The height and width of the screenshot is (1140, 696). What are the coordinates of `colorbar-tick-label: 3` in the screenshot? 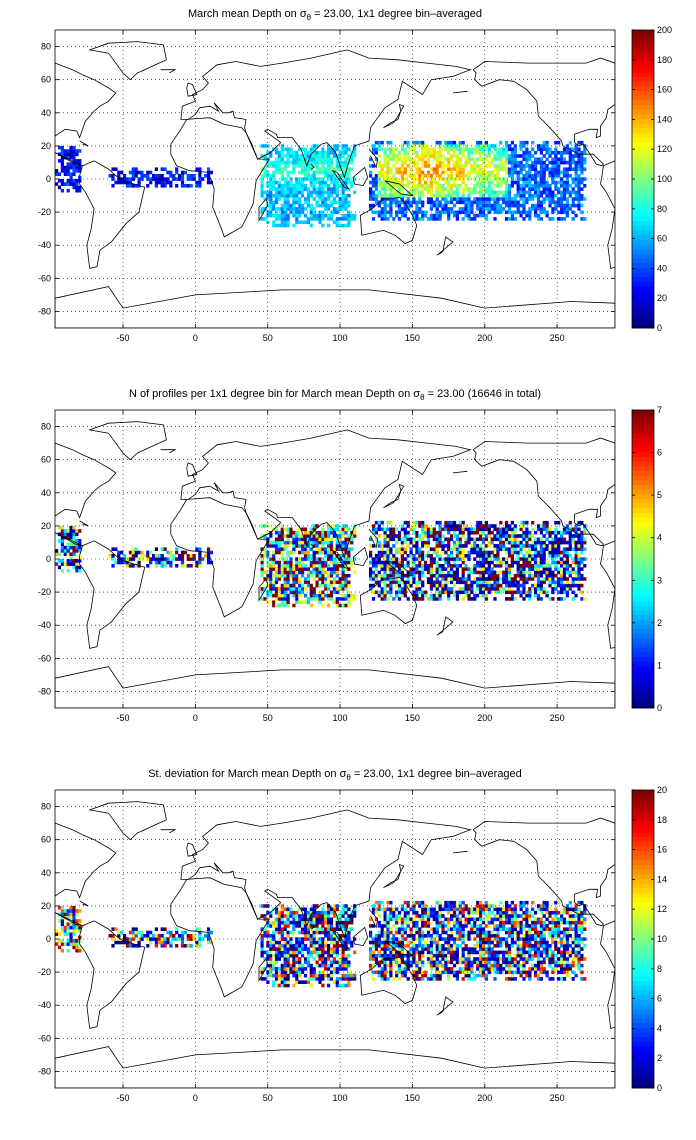 It's located at (659, 580).